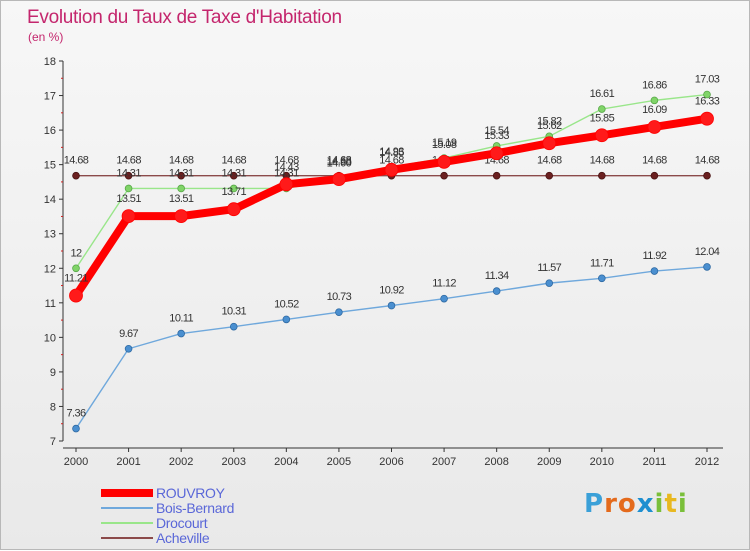  Describe the element at coordinates (128, 334) in the screenshot. I see `data-label-bois-bernard: 9.67` at that location.